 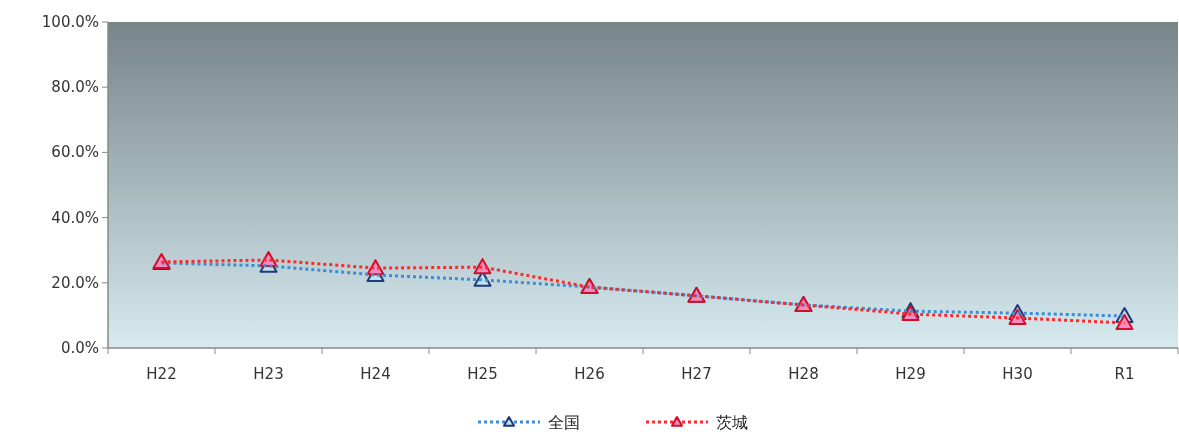 I want to click on y-tick-label: 20.0%, so click(x=75, y=282).